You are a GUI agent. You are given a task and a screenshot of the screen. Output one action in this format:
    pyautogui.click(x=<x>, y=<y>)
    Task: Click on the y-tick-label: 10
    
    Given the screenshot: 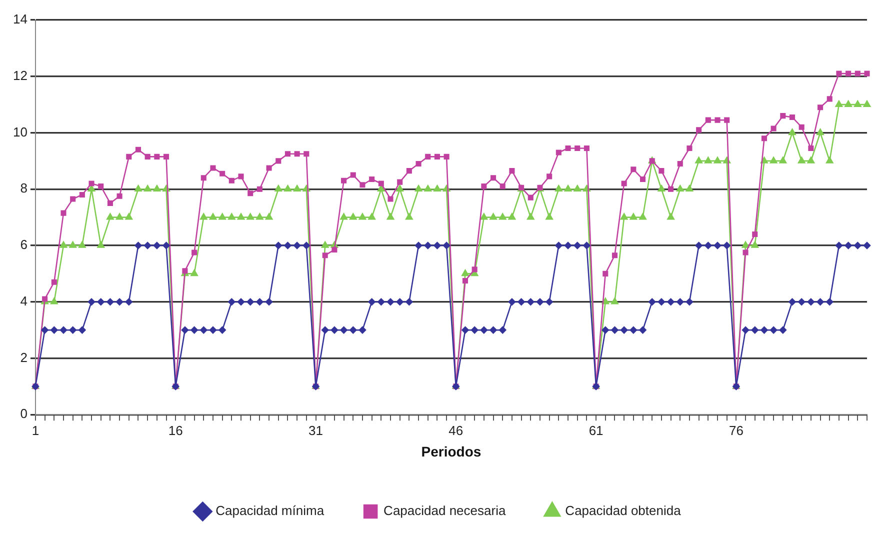 What is the action you would take?
    pyautogui.click(x=20, y=132)
    